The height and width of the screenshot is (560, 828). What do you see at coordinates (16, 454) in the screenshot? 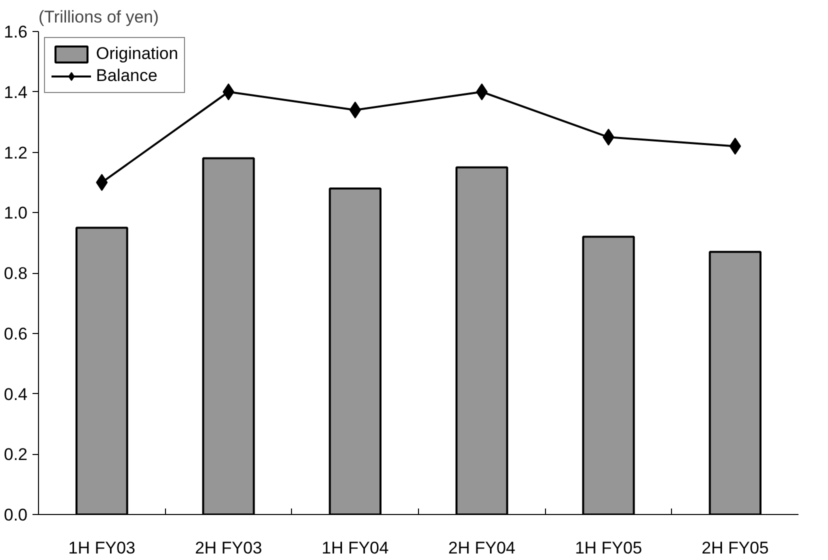
I see `y-tick-label: 0.2` at bounding box center [16, 454].